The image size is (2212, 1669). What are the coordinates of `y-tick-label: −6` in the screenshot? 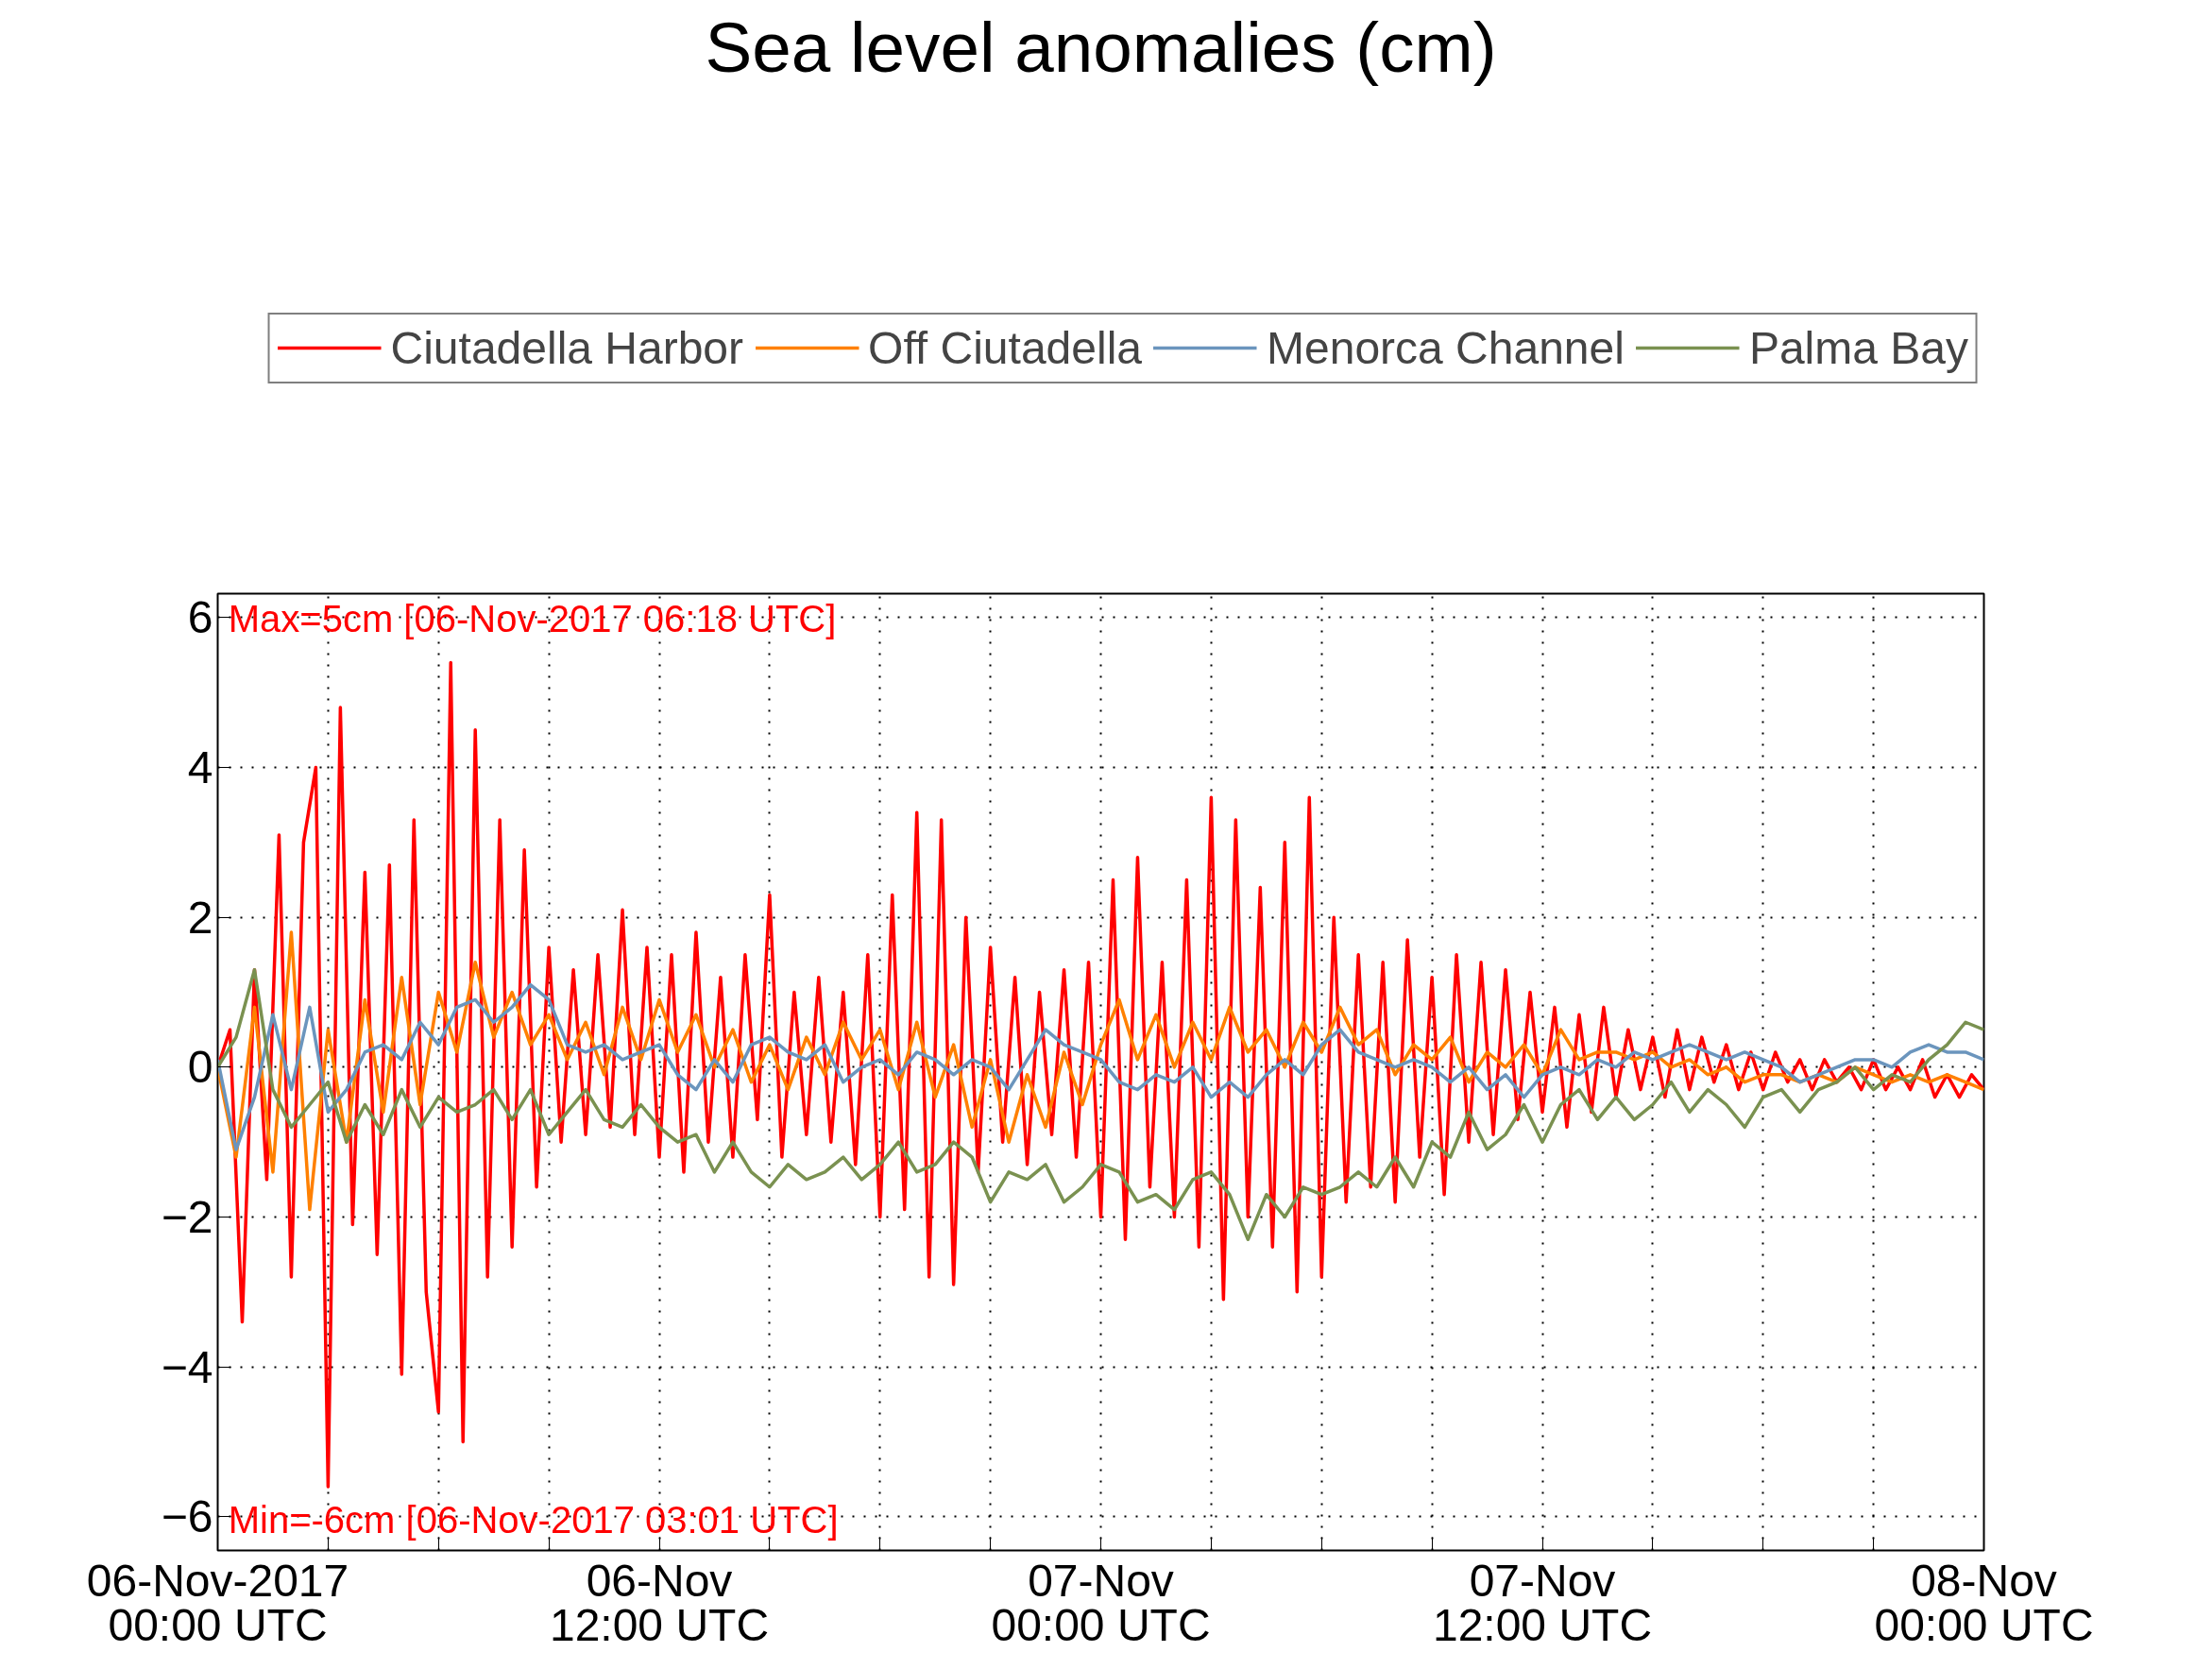 It's located at (187, 1517).